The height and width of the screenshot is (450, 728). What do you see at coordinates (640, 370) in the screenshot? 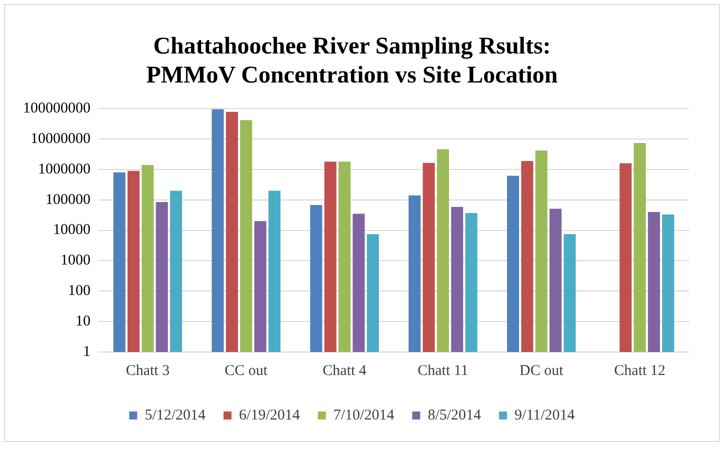
I see `x-tick-label: Chatt 12` at bounding box center [640, 370].